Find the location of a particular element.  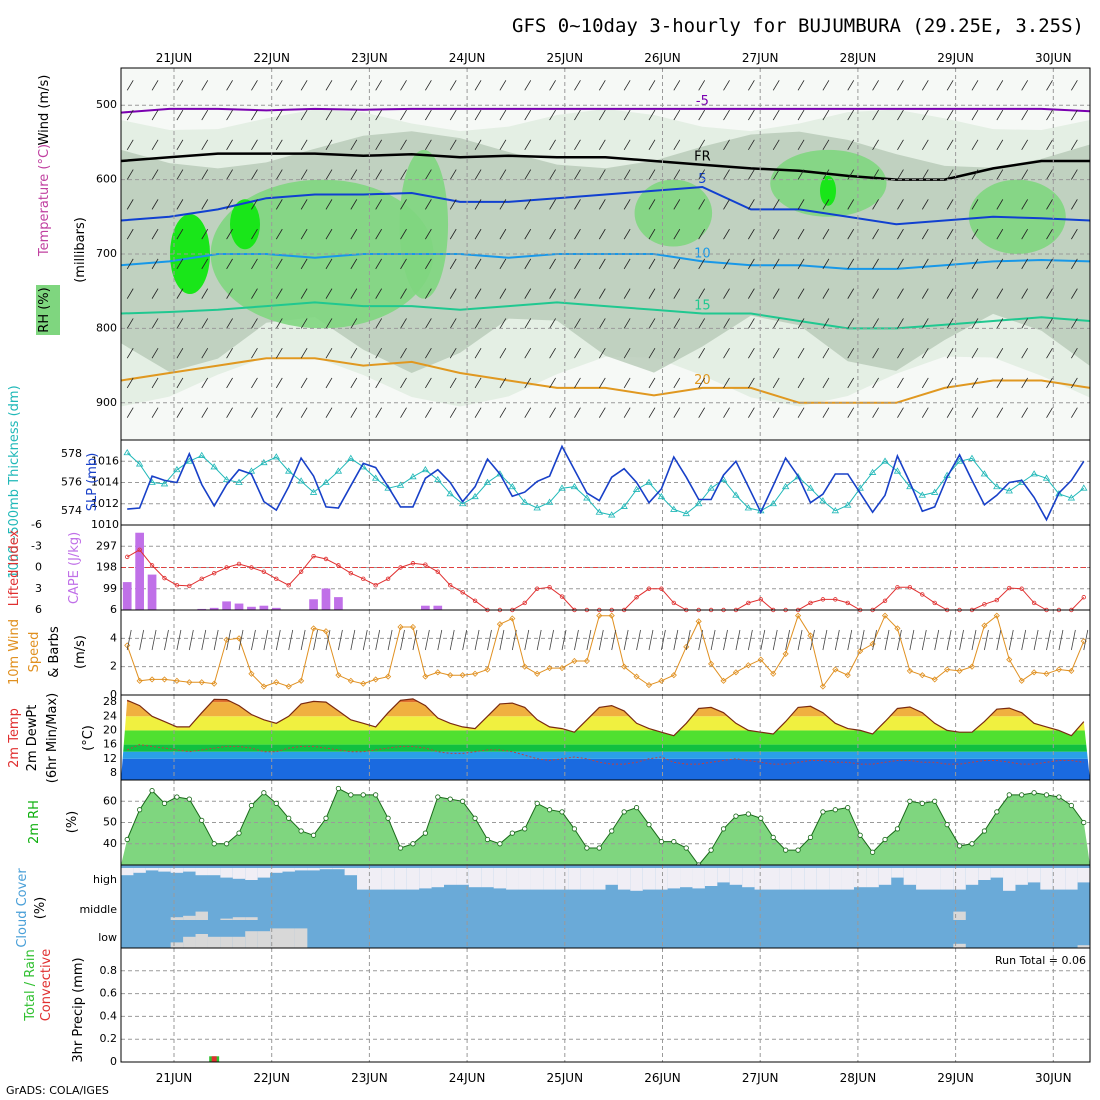

temperature-contour is located at coordinates (605, 315).